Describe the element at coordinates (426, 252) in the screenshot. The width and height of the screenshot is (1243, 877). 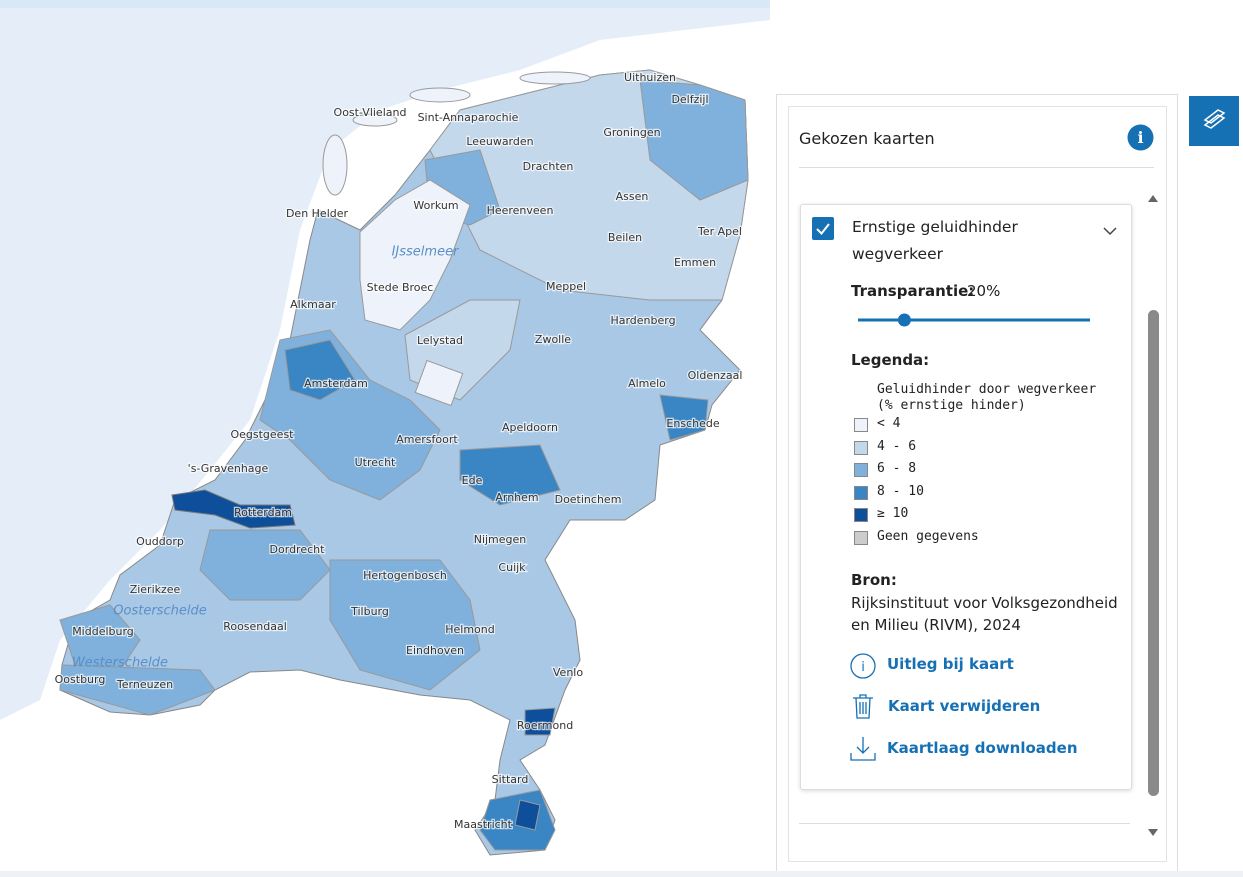
I see `water-label: IJsselmeer` at that location.